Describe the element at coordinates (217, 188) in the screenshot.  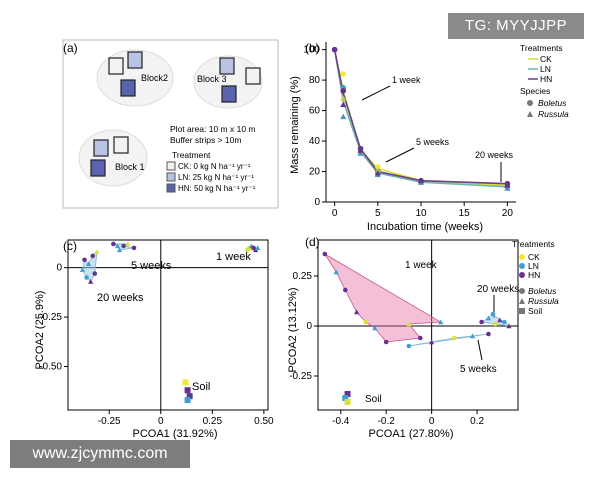
I see `legend-text-hn: HN: 50 kg N ha⁻¹ yr⁻¹` at that location.